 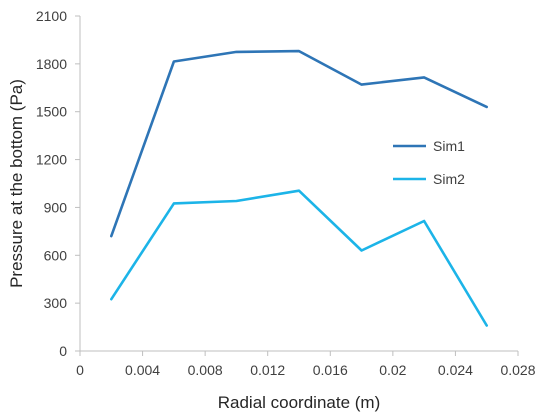 What do you see at coordinates (455, 370) in the screenshot?
I see `x-tick-label: 0.024` at bounding box center [455, 370].